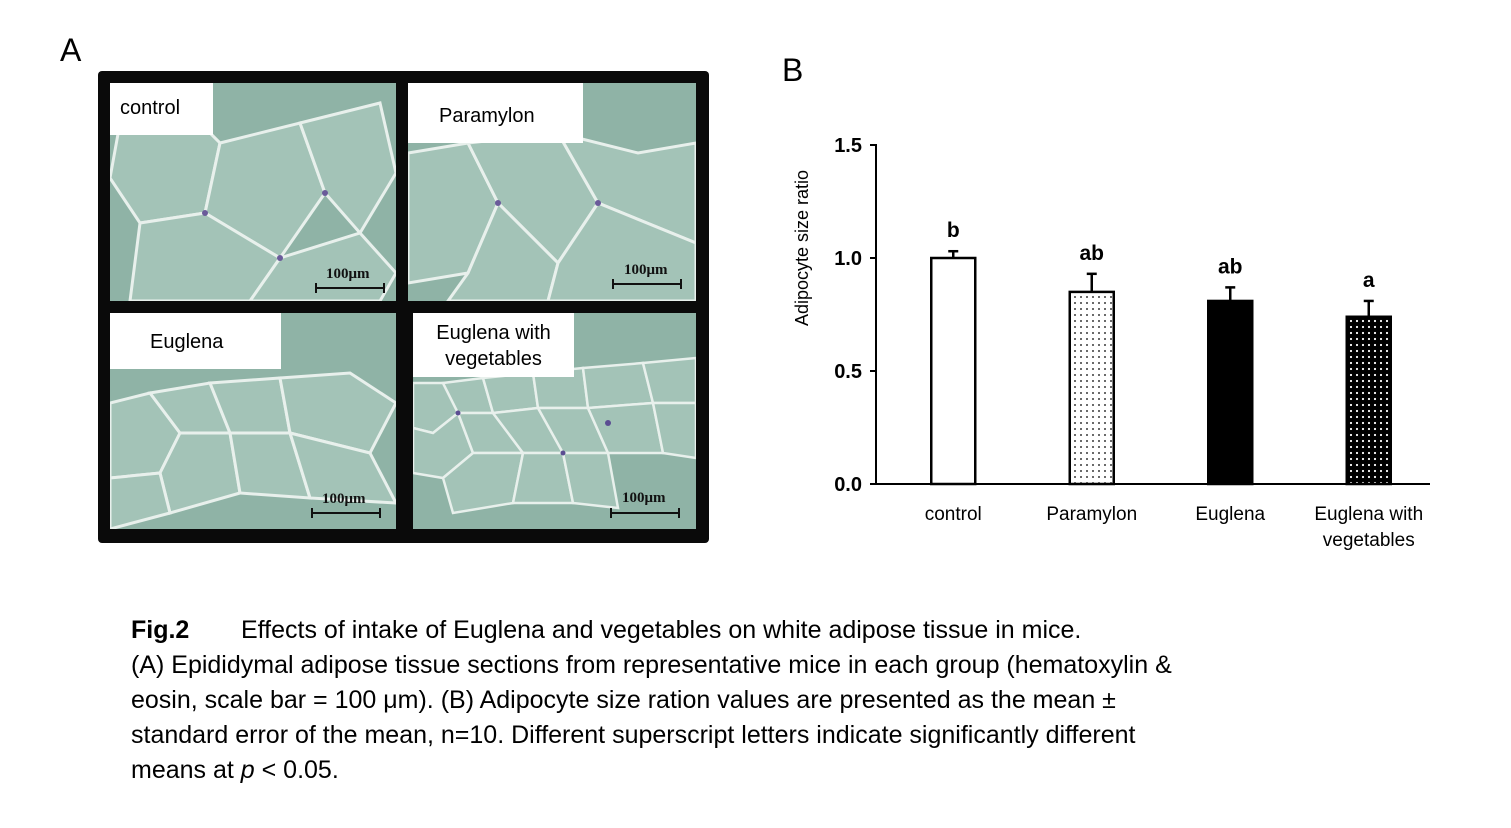 The width and height of the screenshot is (1511, 828). What do you see at coordinates (161, 109) in the screenshot?
I see `image-label: control` at bounding box center [161, 109].